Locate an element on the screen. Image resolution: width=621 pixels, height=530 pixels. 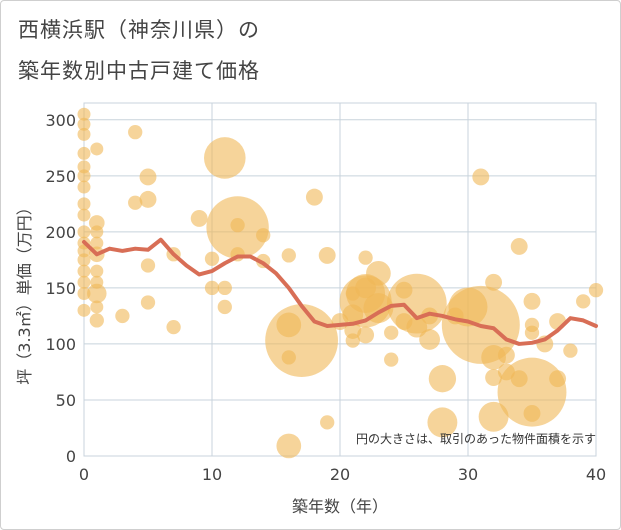
x-axis-label: 築年数（年） is located at coordinates (340, 506).